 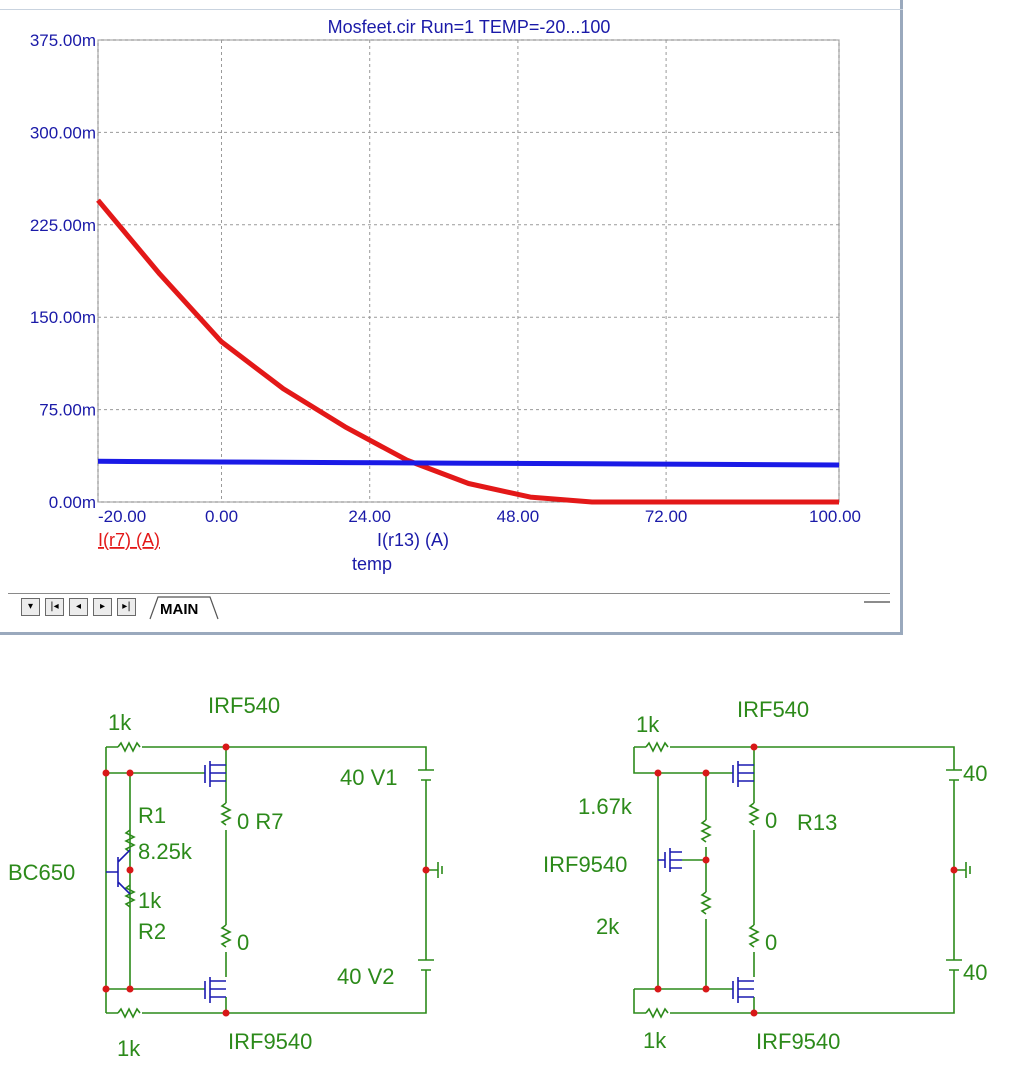 I want to click on left-schematic, so click(x=274, y=880).